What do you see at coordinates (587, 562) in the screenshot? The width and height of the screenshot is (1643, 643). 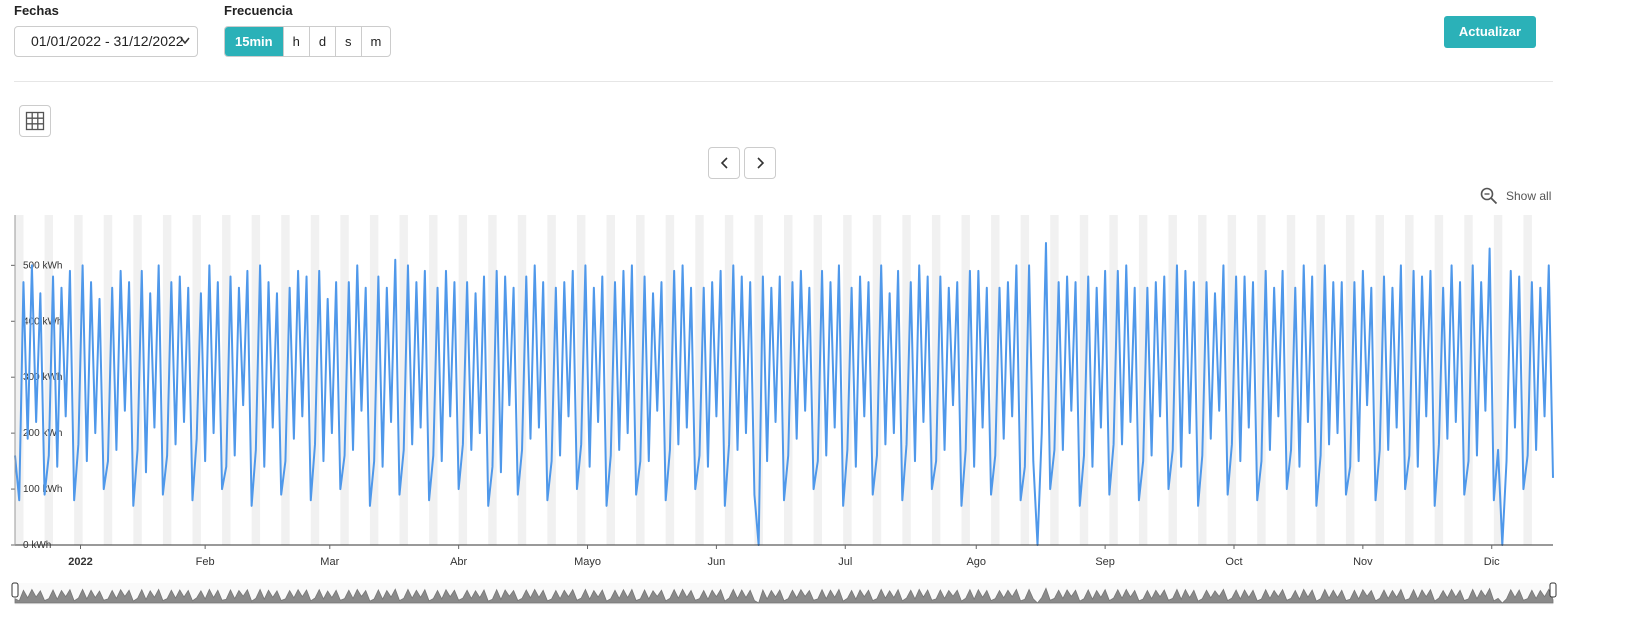 I see `x-tick-label: Mayo` at bounding box center [587, 562].